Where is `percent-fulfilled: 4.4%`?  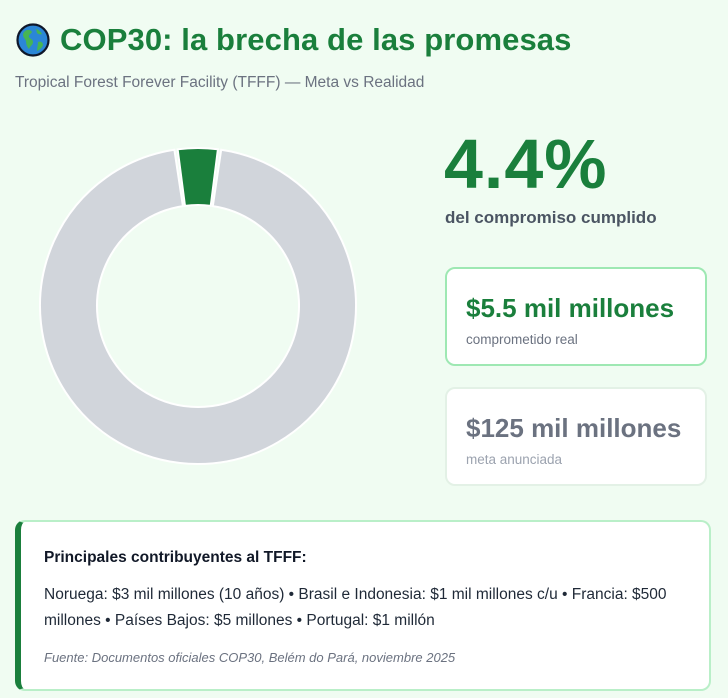 percent-fulfilled: 4.4% is located at coordinates (526, 164).